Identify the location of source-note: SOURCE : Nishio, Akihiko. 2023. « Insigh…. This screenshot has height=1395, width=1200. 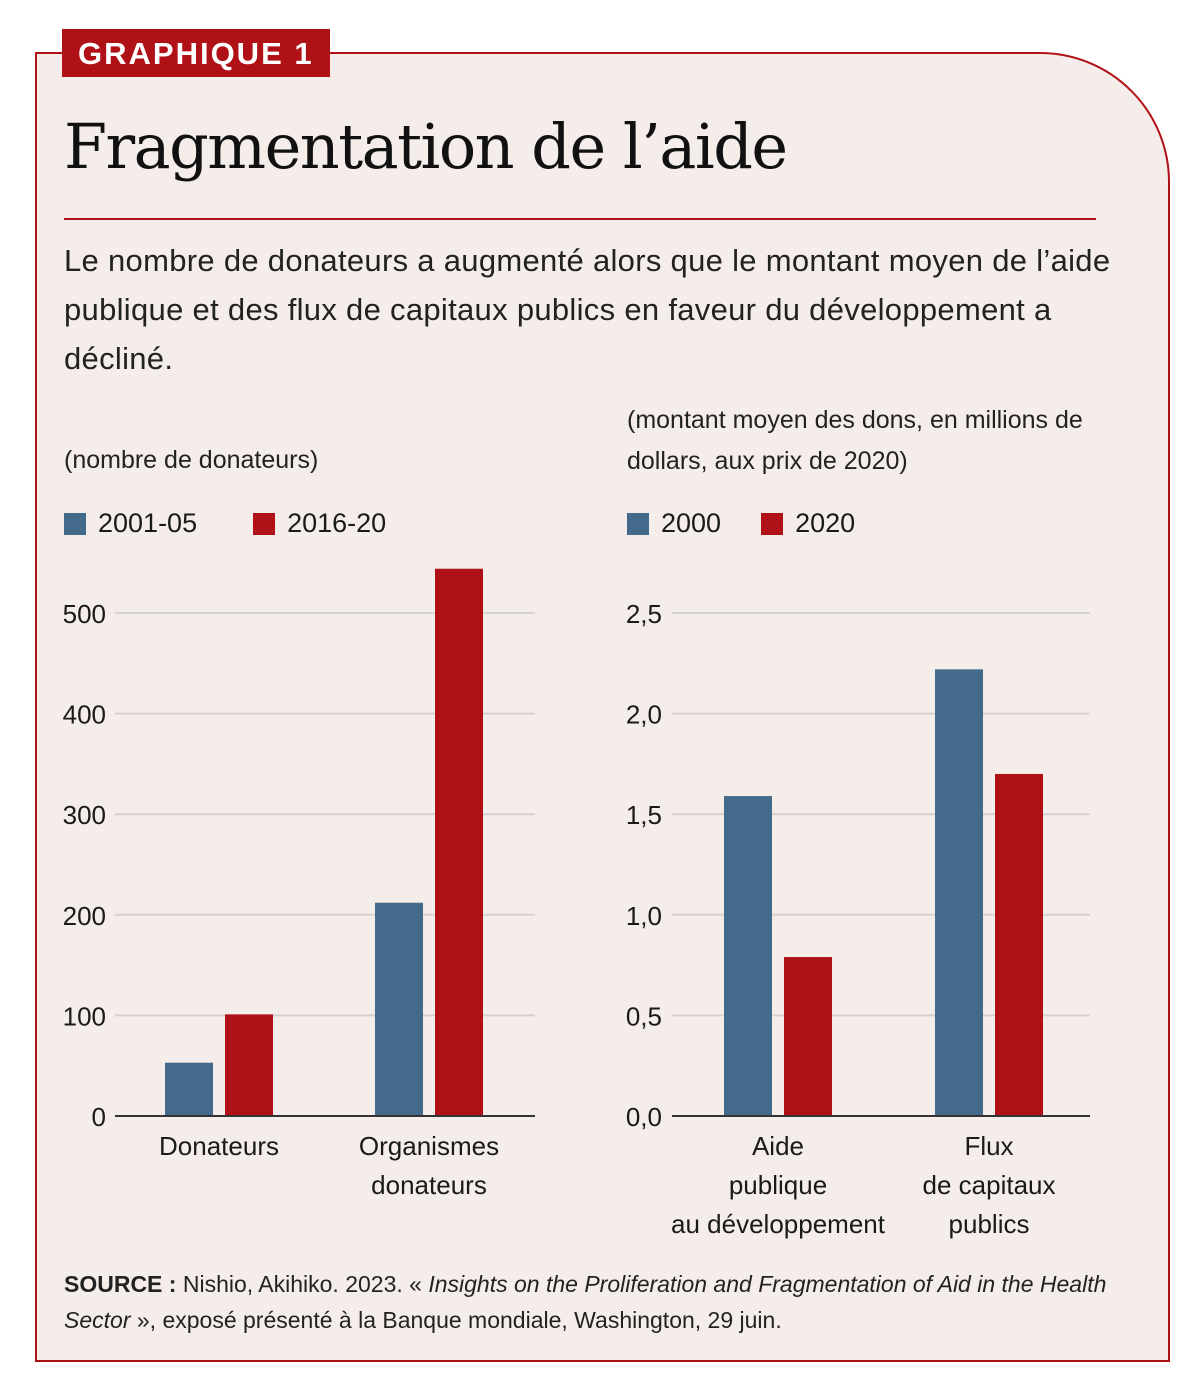
(594, 1302).